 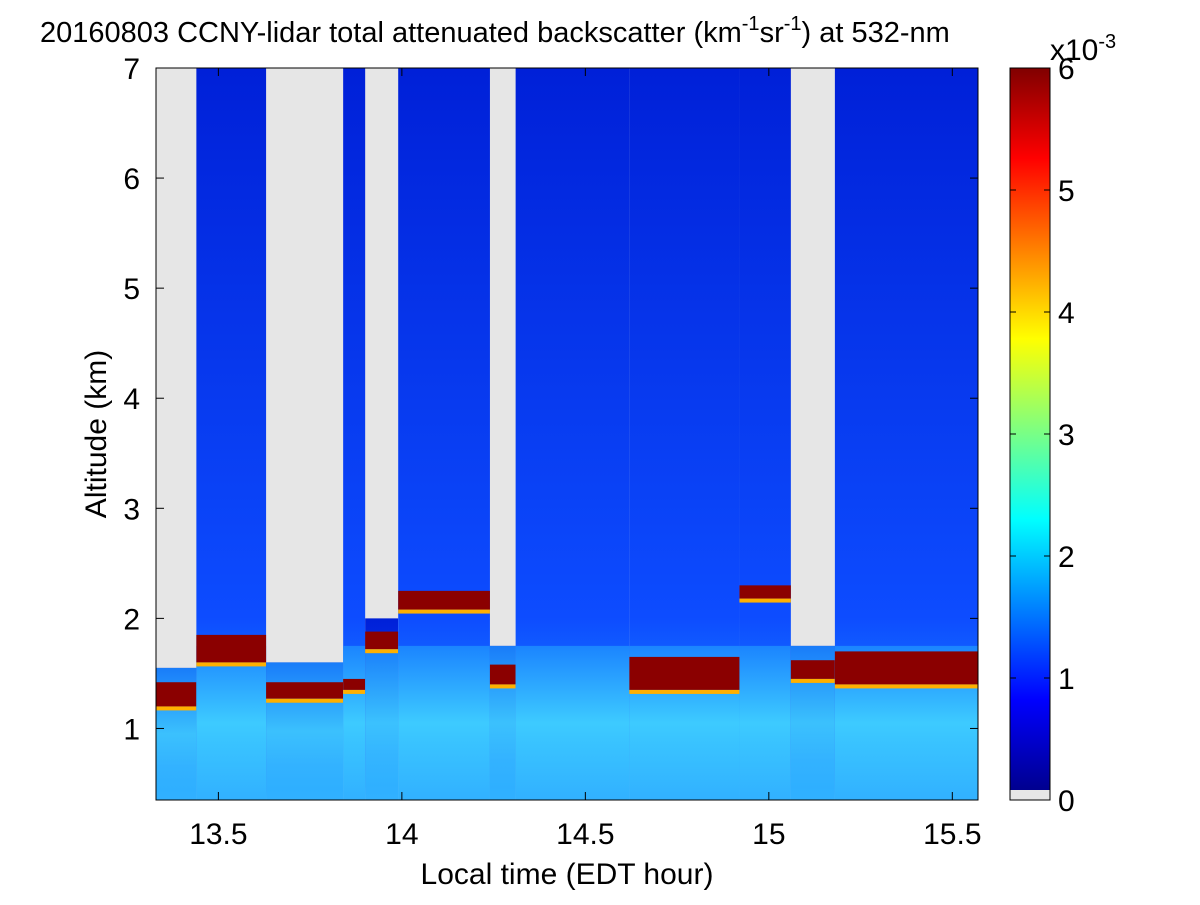 I want to click on x-tick-label: 14.5, so click(x=585, y=834).